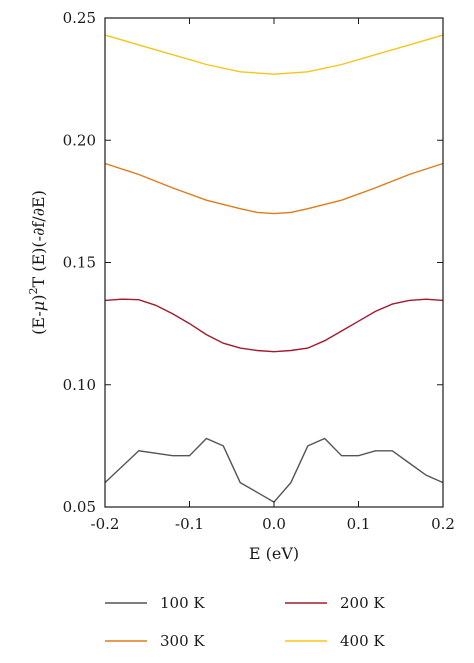  I want to click on y-axis-label-part: ), so click(38, 298).